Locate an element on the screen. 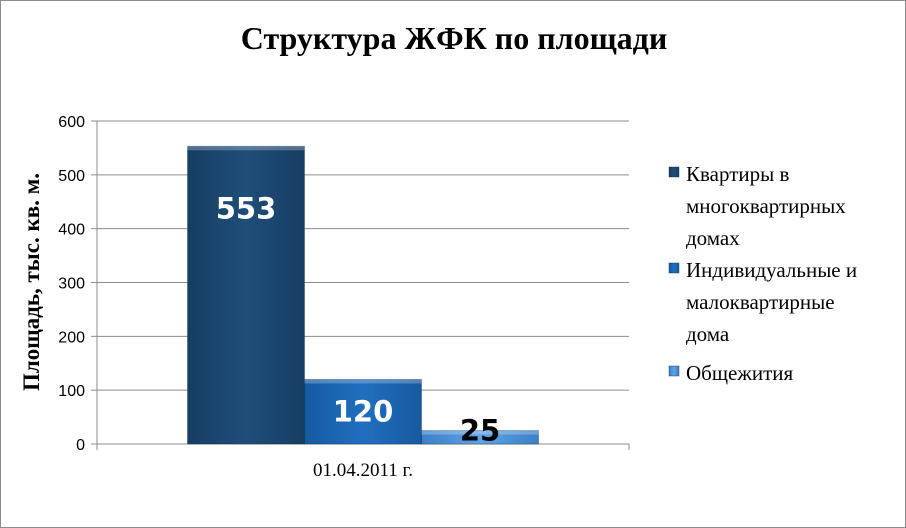  x-category-labels: 01.04.2011 г. is located at coordinates (363, 470).